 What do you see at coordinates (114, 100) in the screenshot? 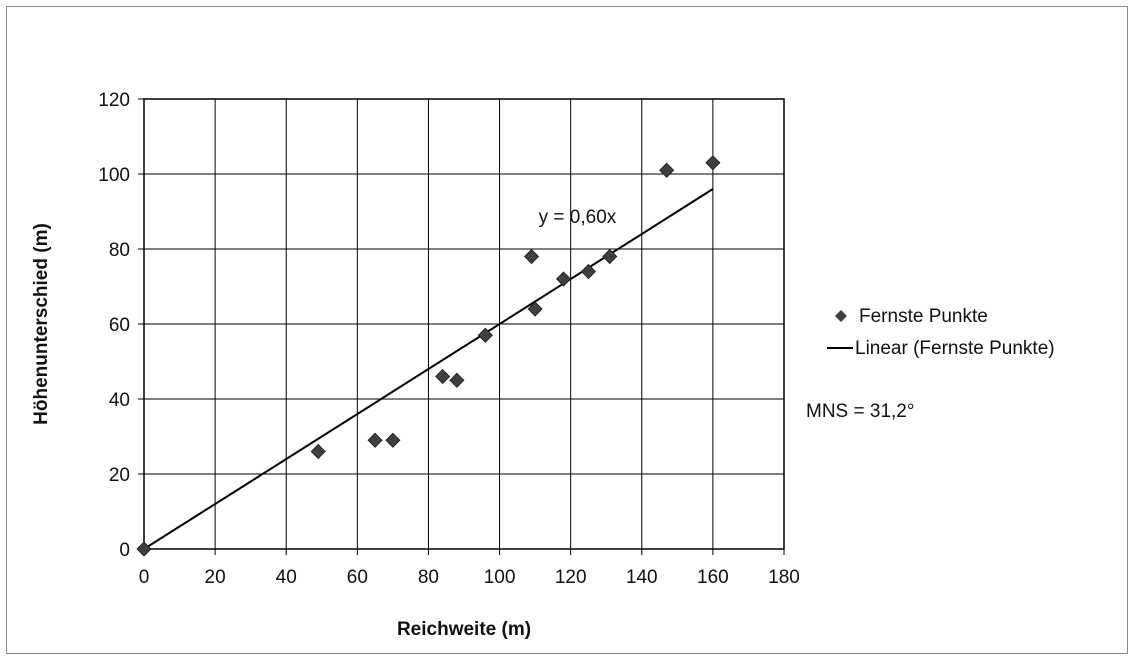
I see `y-tick-label: 120` at bounding box center [114, 100].